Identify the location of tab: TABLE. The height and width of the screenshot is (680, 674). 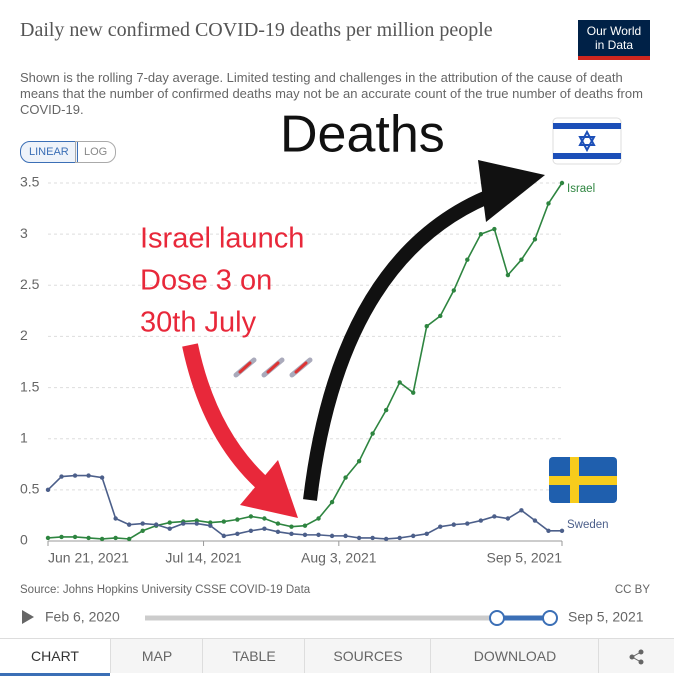
(253, 655).